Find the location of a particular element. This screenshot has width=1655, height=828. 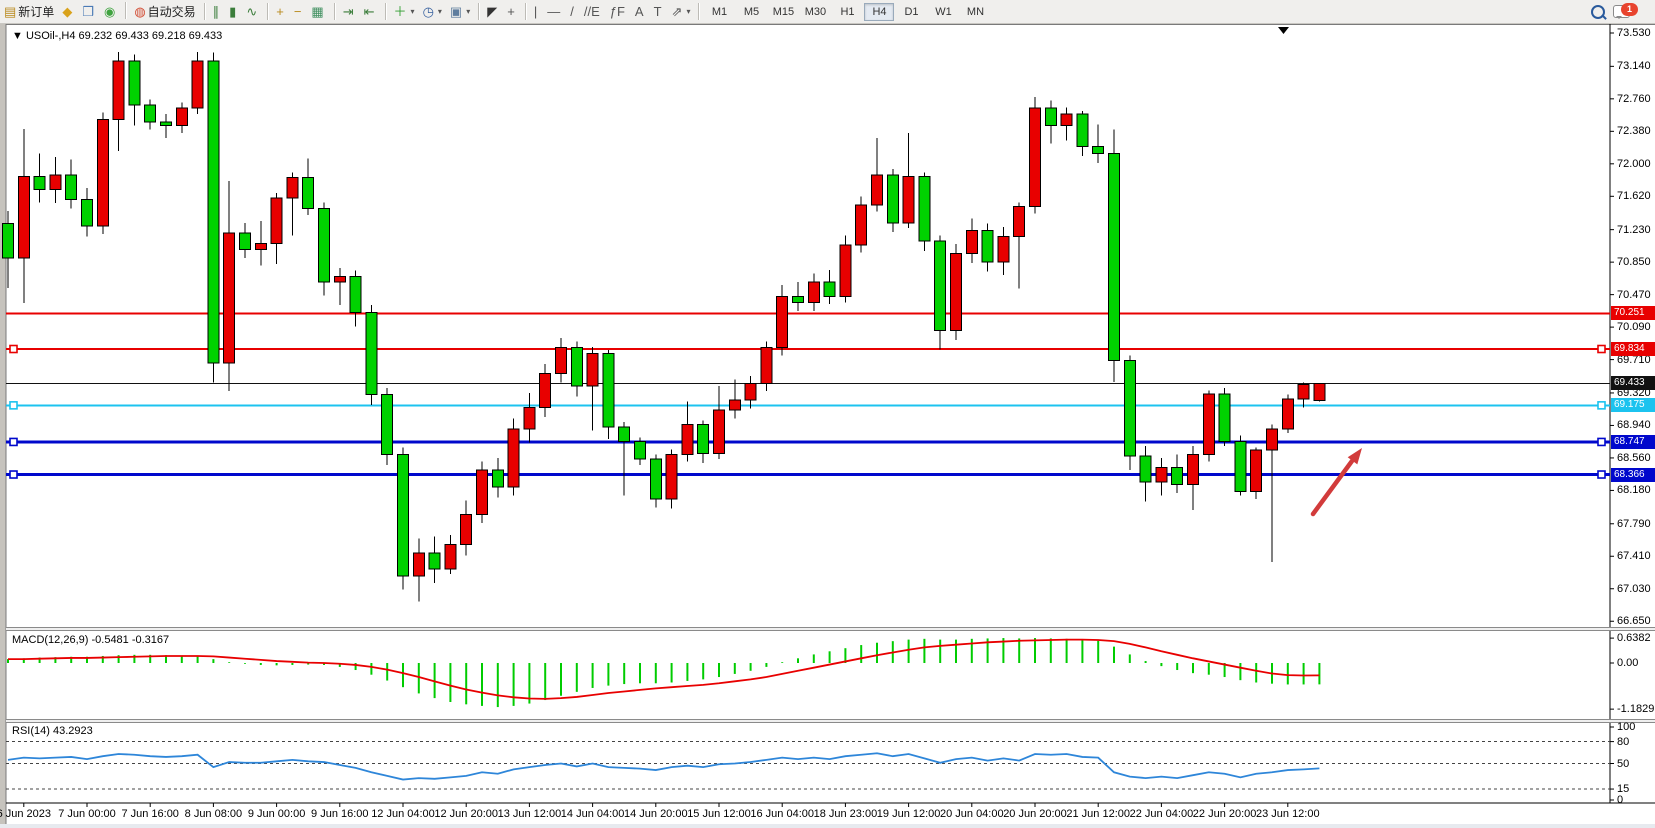

annotation-arrow-shaft is located at coordinates (1332, 487).